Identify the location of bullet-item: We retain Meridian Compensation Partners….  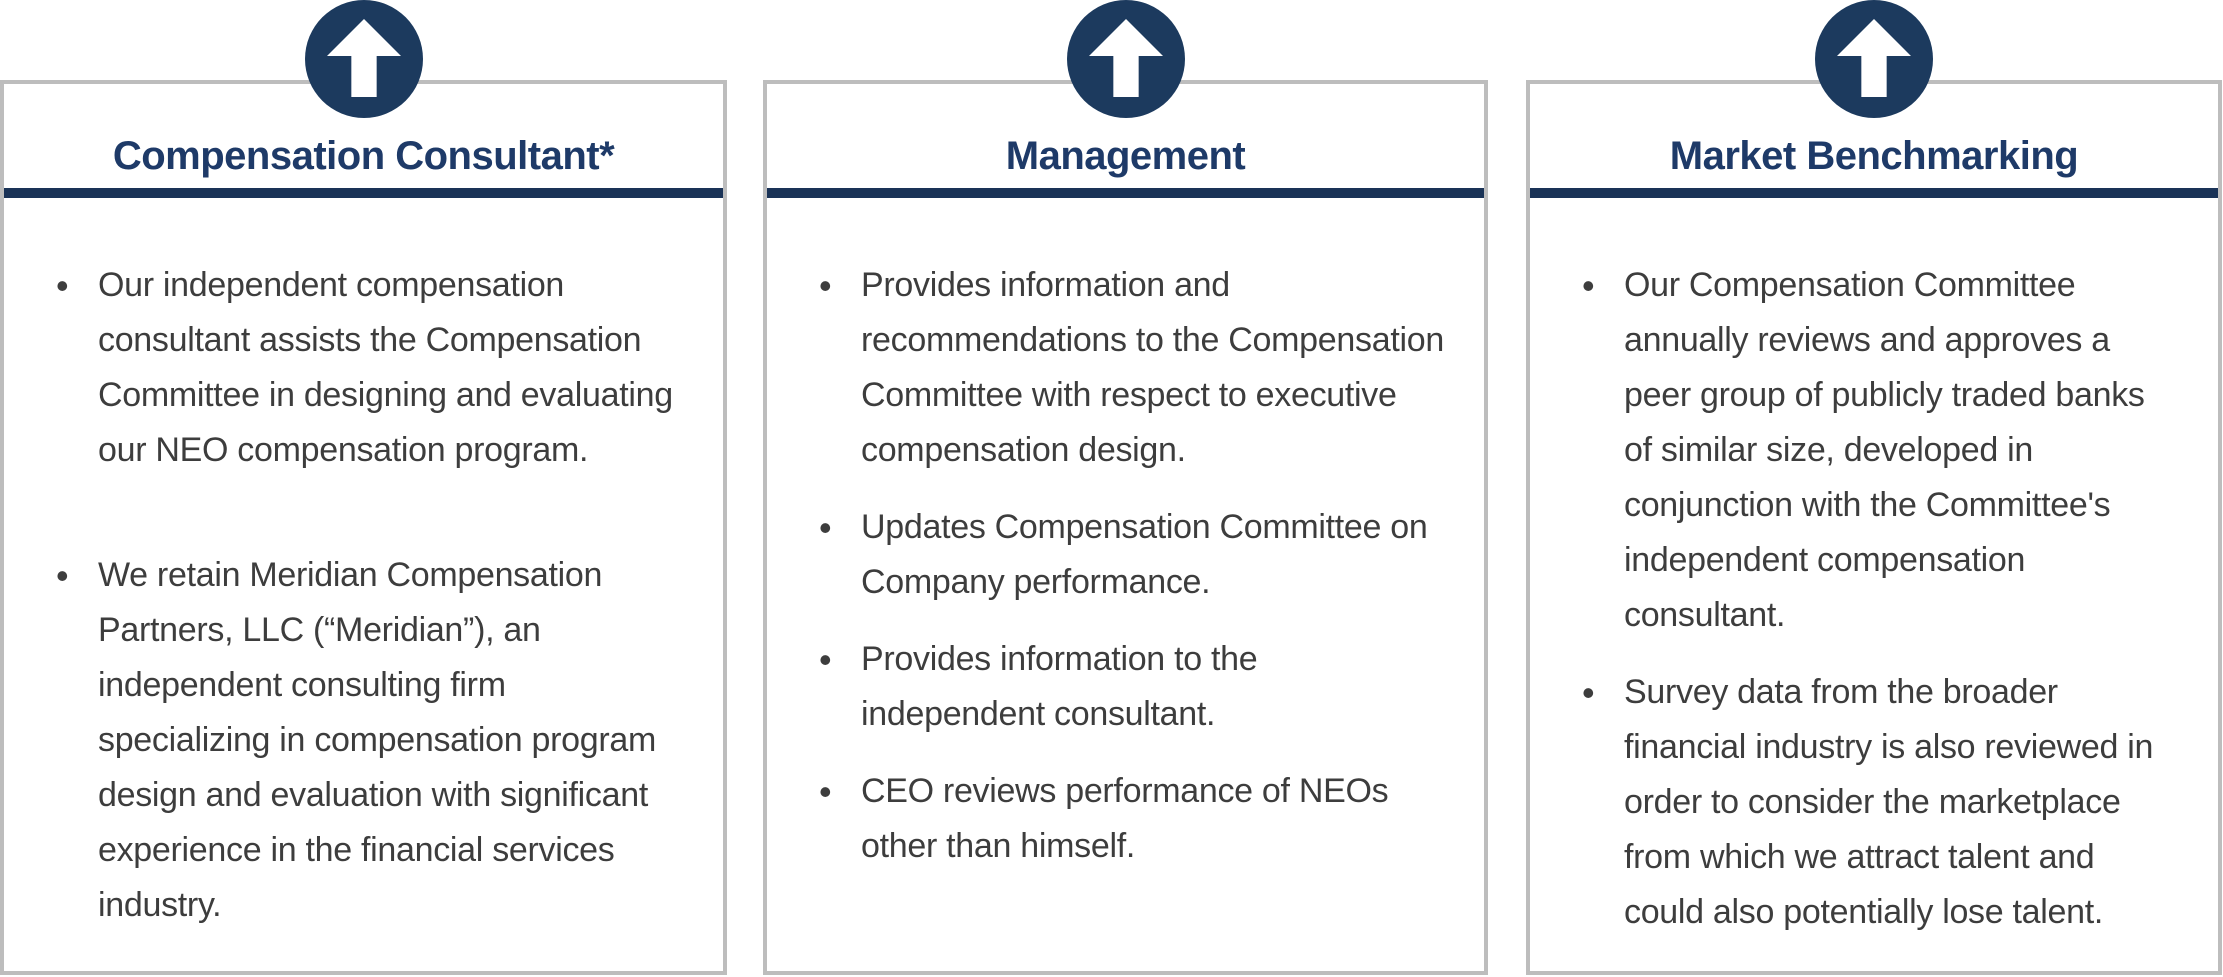
(367, 740).